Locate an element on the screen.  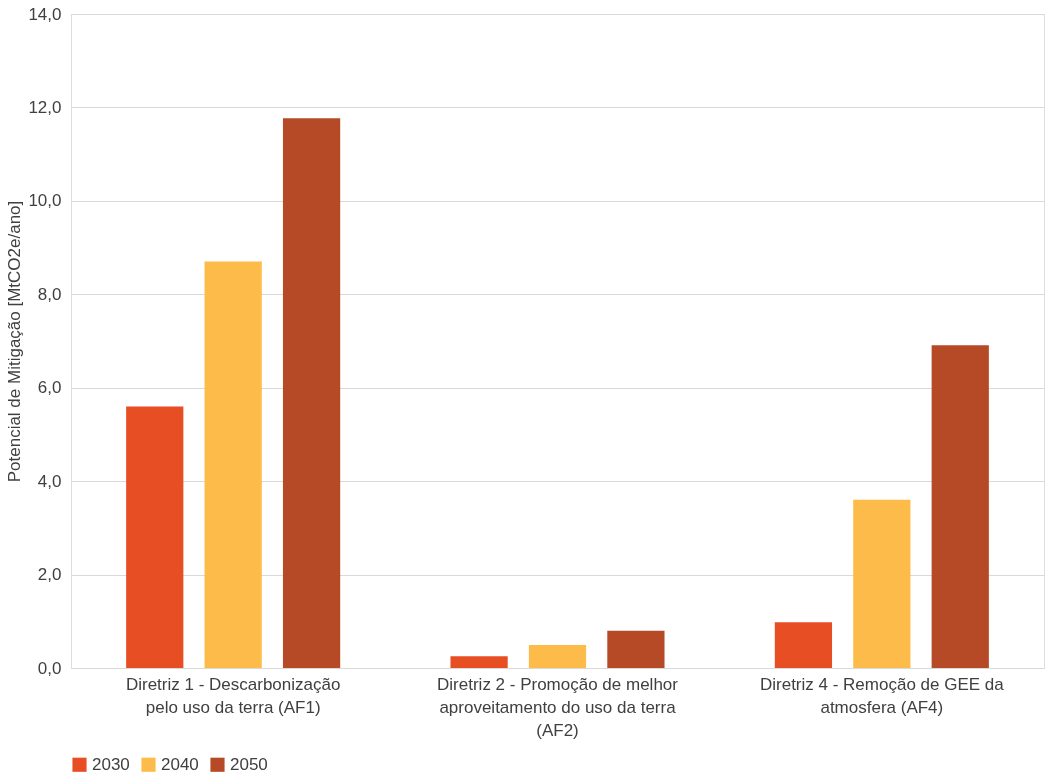
y-tick-label: 10,0 is located at coordinates (45, 201).